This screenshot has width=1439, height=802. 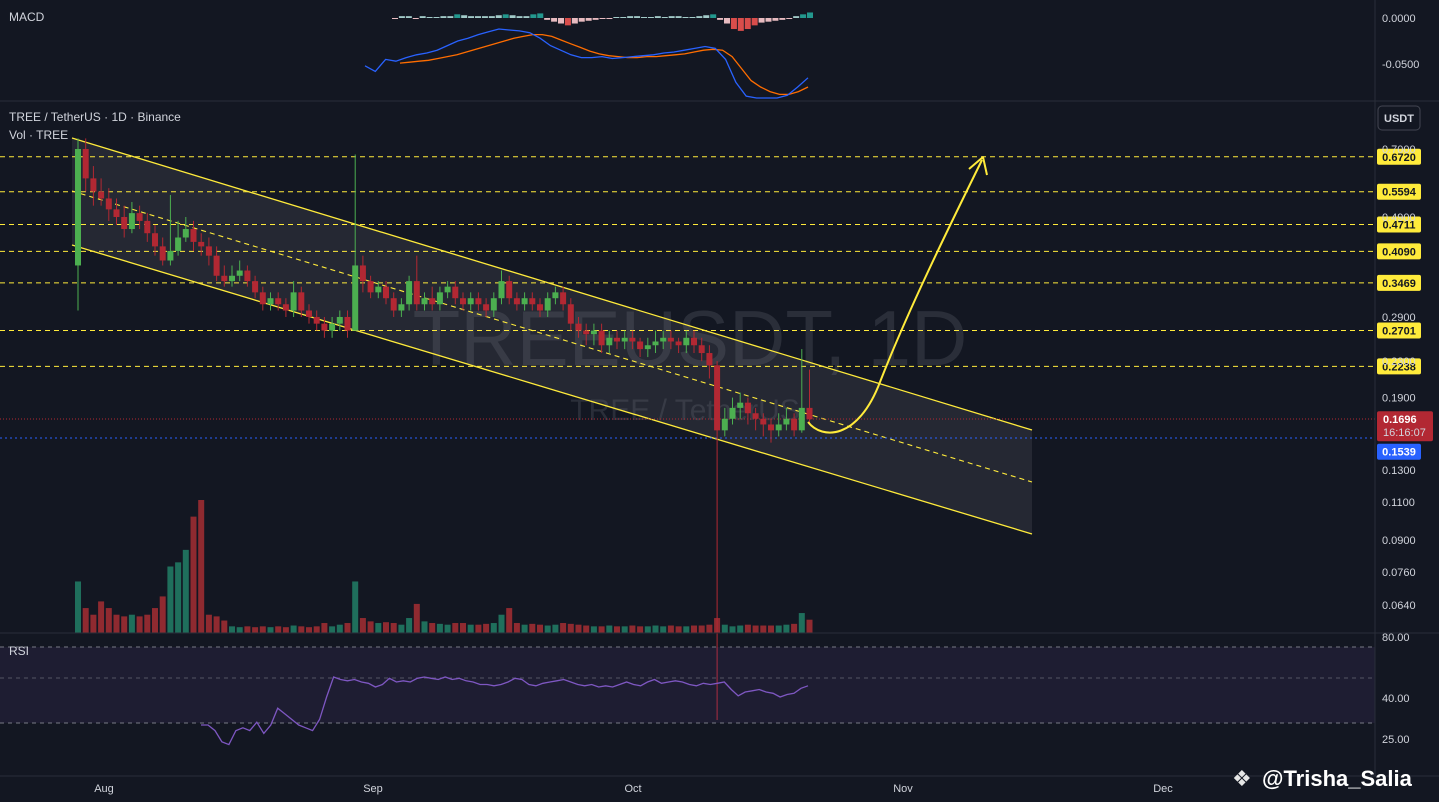 What do you see at coordinates (1399, 150) in the screenshot?
I see `price-axis-label: 0.7000` at bounding box center [1399, 150].